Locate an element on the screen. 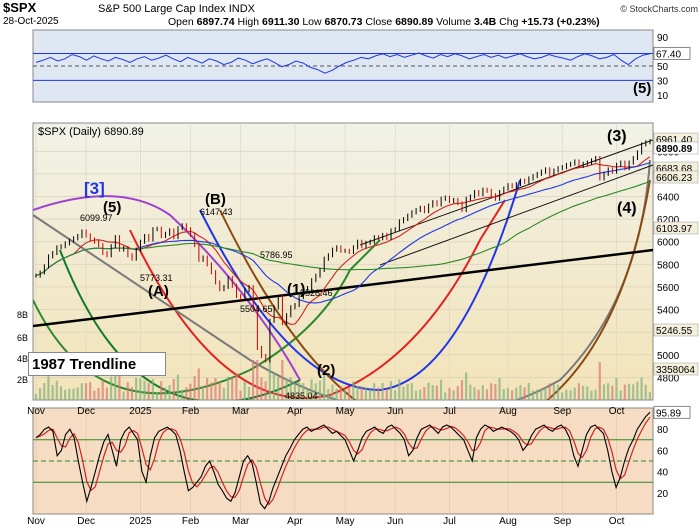 The height and width of the screenshot is (530, 700). chart-date: 28-Oct-2025 is located at coordinates (31, 21).